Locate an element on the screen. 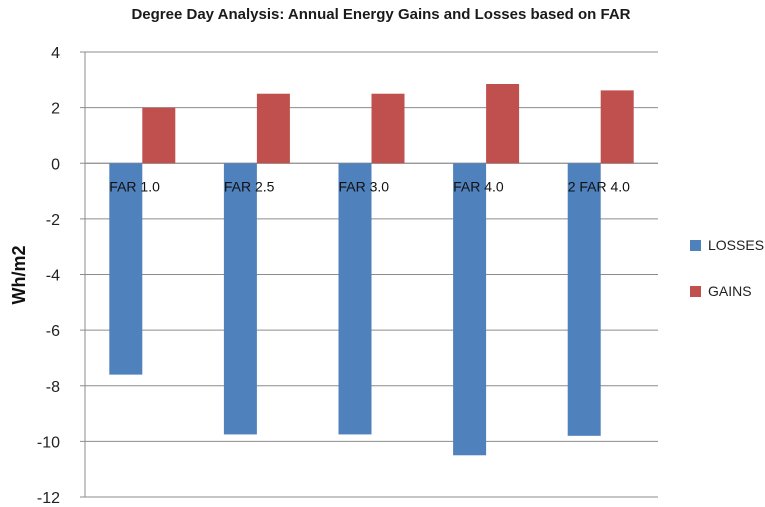  legend: LOSSES GAINS is located at coordinates (727, 268).